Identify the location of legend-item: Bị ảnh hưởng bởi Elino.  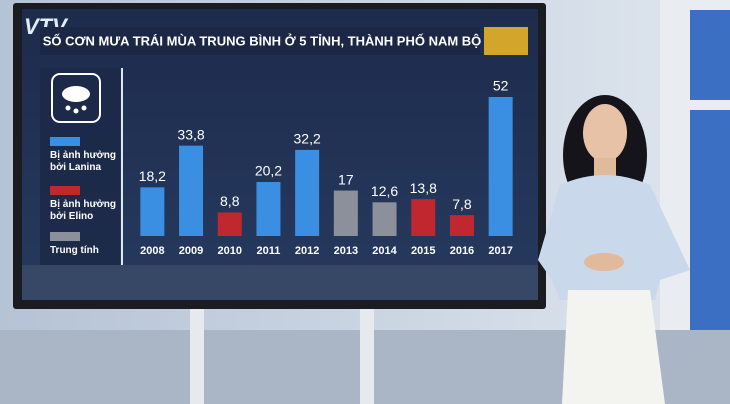
(85, 204).